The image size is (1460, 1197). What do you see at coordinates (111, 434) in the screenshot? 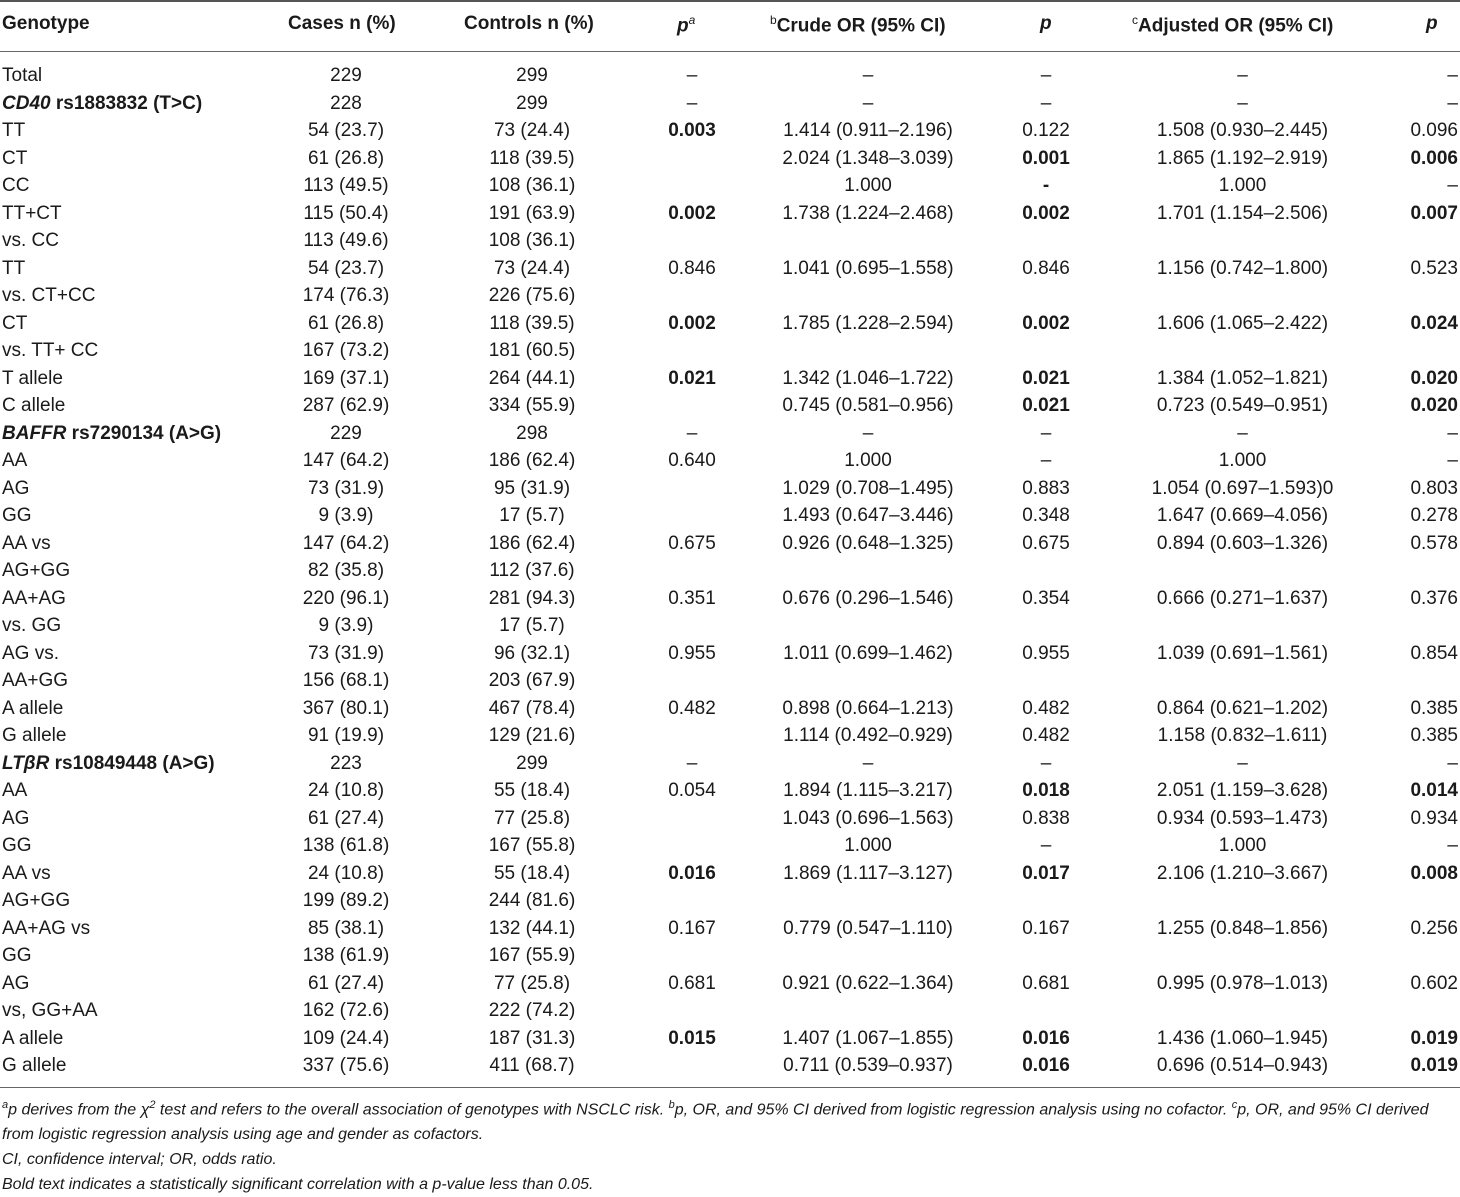
I see `genotype-cell: BAFFR rs7290134 (A>G)` at bounding box center [111, 434].